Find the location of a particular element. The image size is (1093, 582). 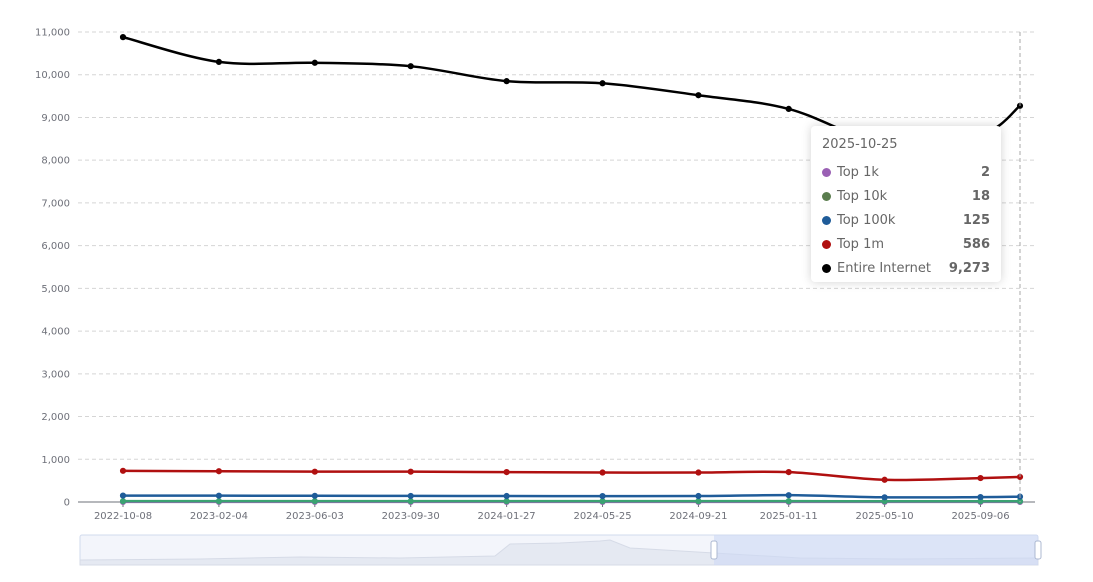

data-zoom-slider is located at coordinates (560, 550).